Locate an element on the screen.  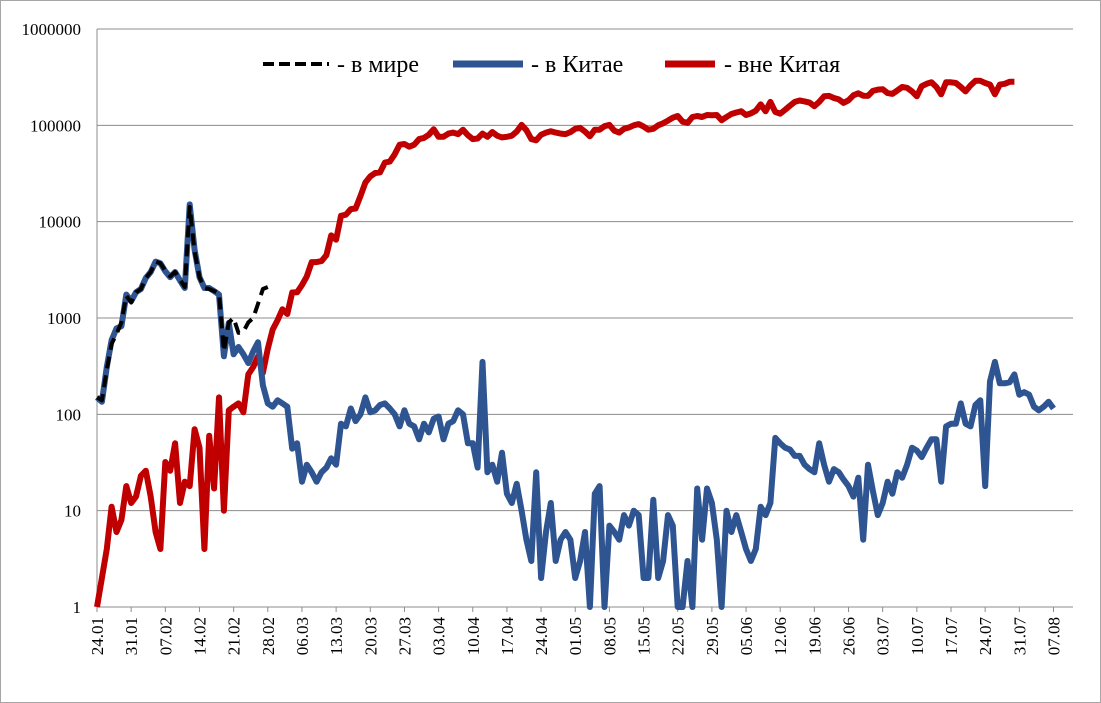
legend-label-2: - вне Китая is located at coordinates (782, 65).